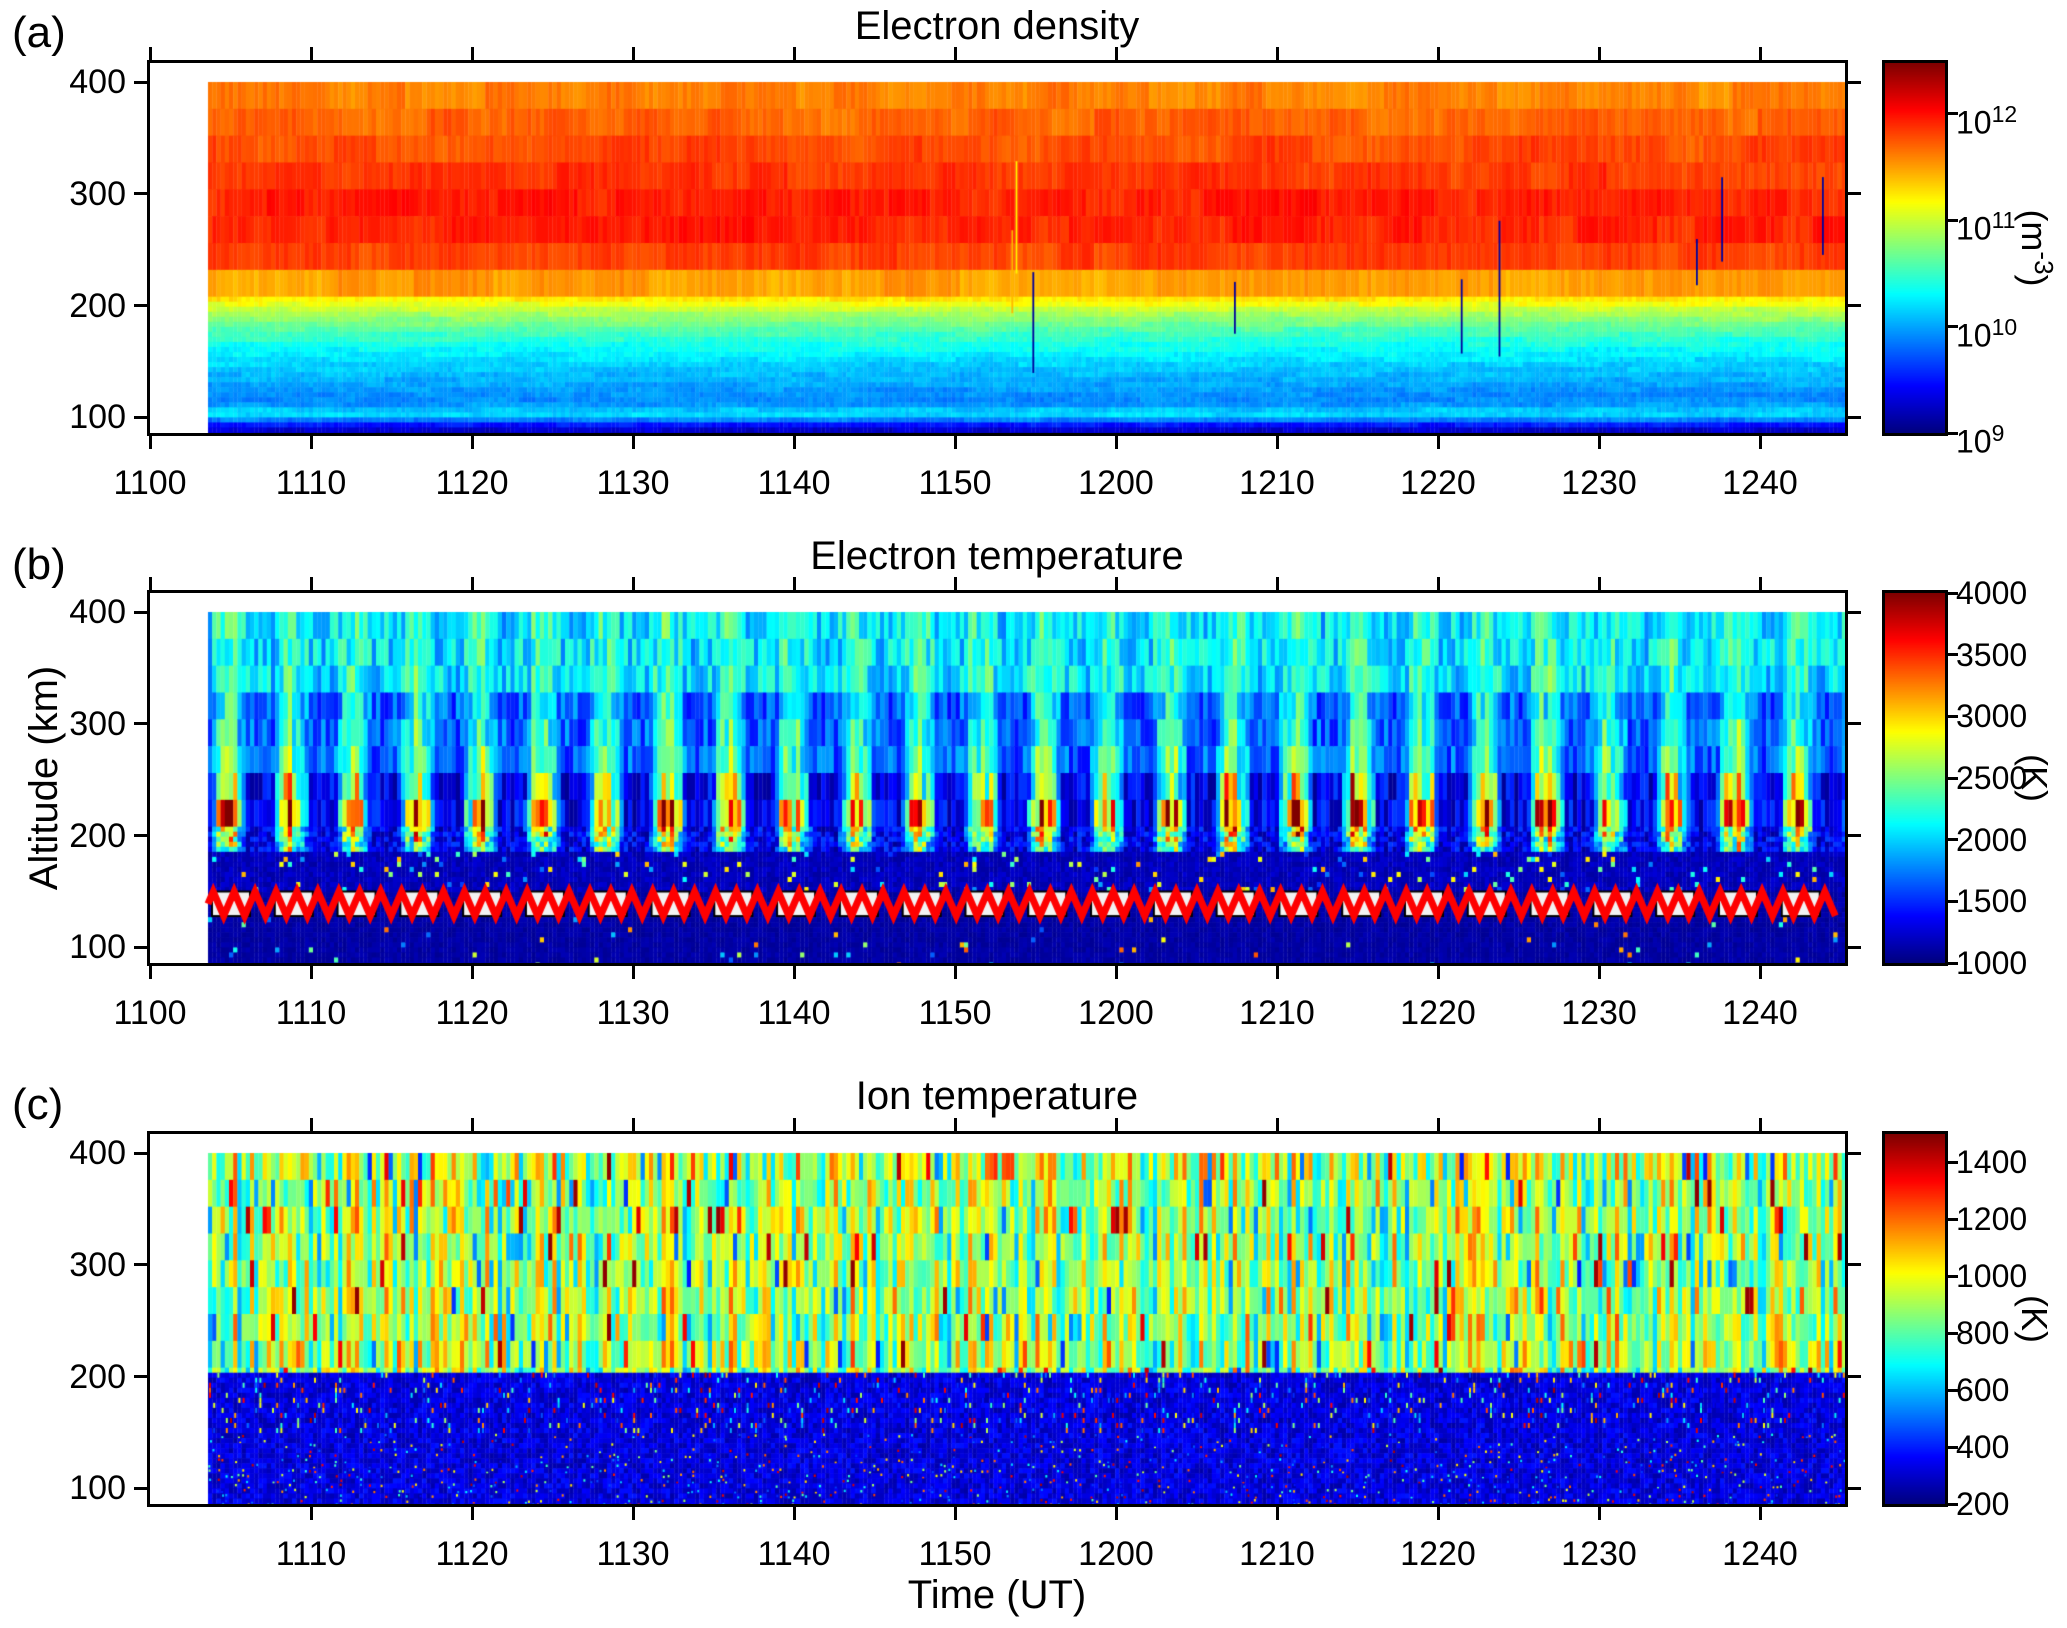 This screenshot has height=1628, width=2067. I want to click on colorbar-tick-label: 1012, so click(1987, 120).